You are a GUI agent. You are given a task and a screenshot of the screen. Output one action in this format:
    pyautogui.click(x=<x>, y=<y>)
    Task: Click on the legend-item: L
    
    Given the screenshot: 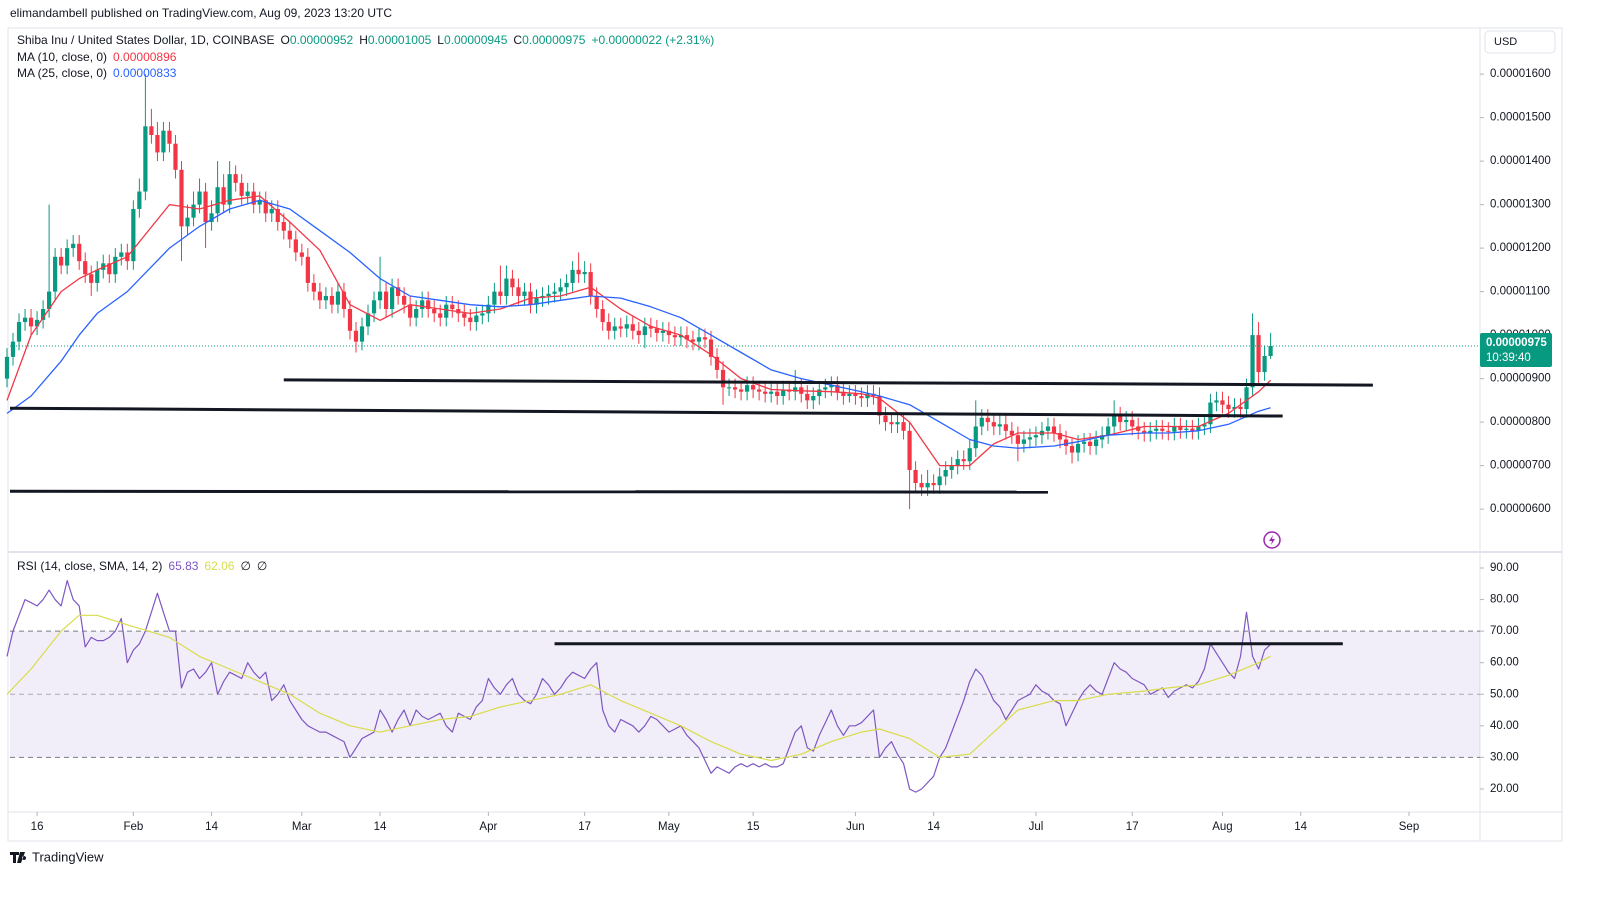 What is the action you would take?
    pyautogui.click(x=440, y=40)
    